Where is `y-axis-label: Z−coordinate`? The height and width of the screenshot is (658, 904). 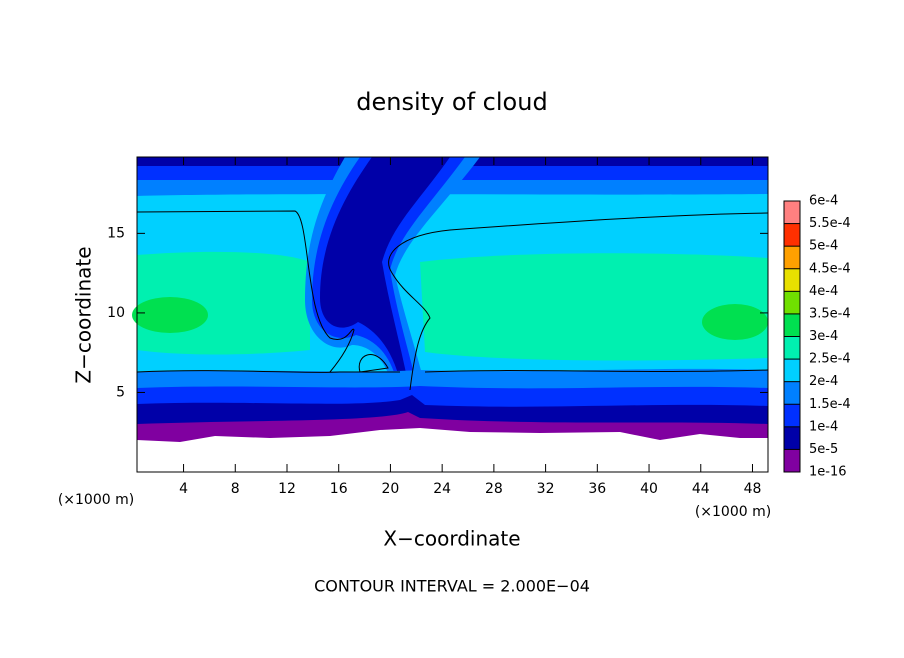
y-axis-label: Z−coordinate is located at coordinates (84, 314).